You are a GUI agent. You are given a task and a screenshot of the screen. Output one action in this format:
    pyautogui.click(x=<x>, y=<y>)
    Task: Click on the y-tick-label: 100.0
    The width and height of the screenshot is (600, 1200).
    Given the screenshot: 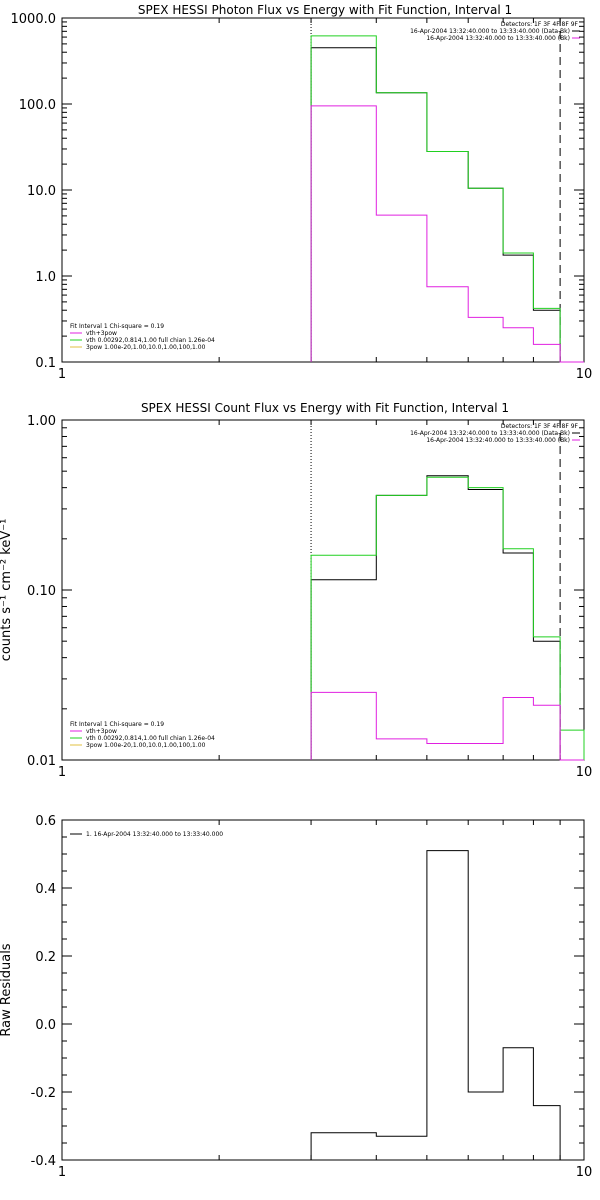 What is the action you would take?
    pyautogui.click(x=37, y=105)
    